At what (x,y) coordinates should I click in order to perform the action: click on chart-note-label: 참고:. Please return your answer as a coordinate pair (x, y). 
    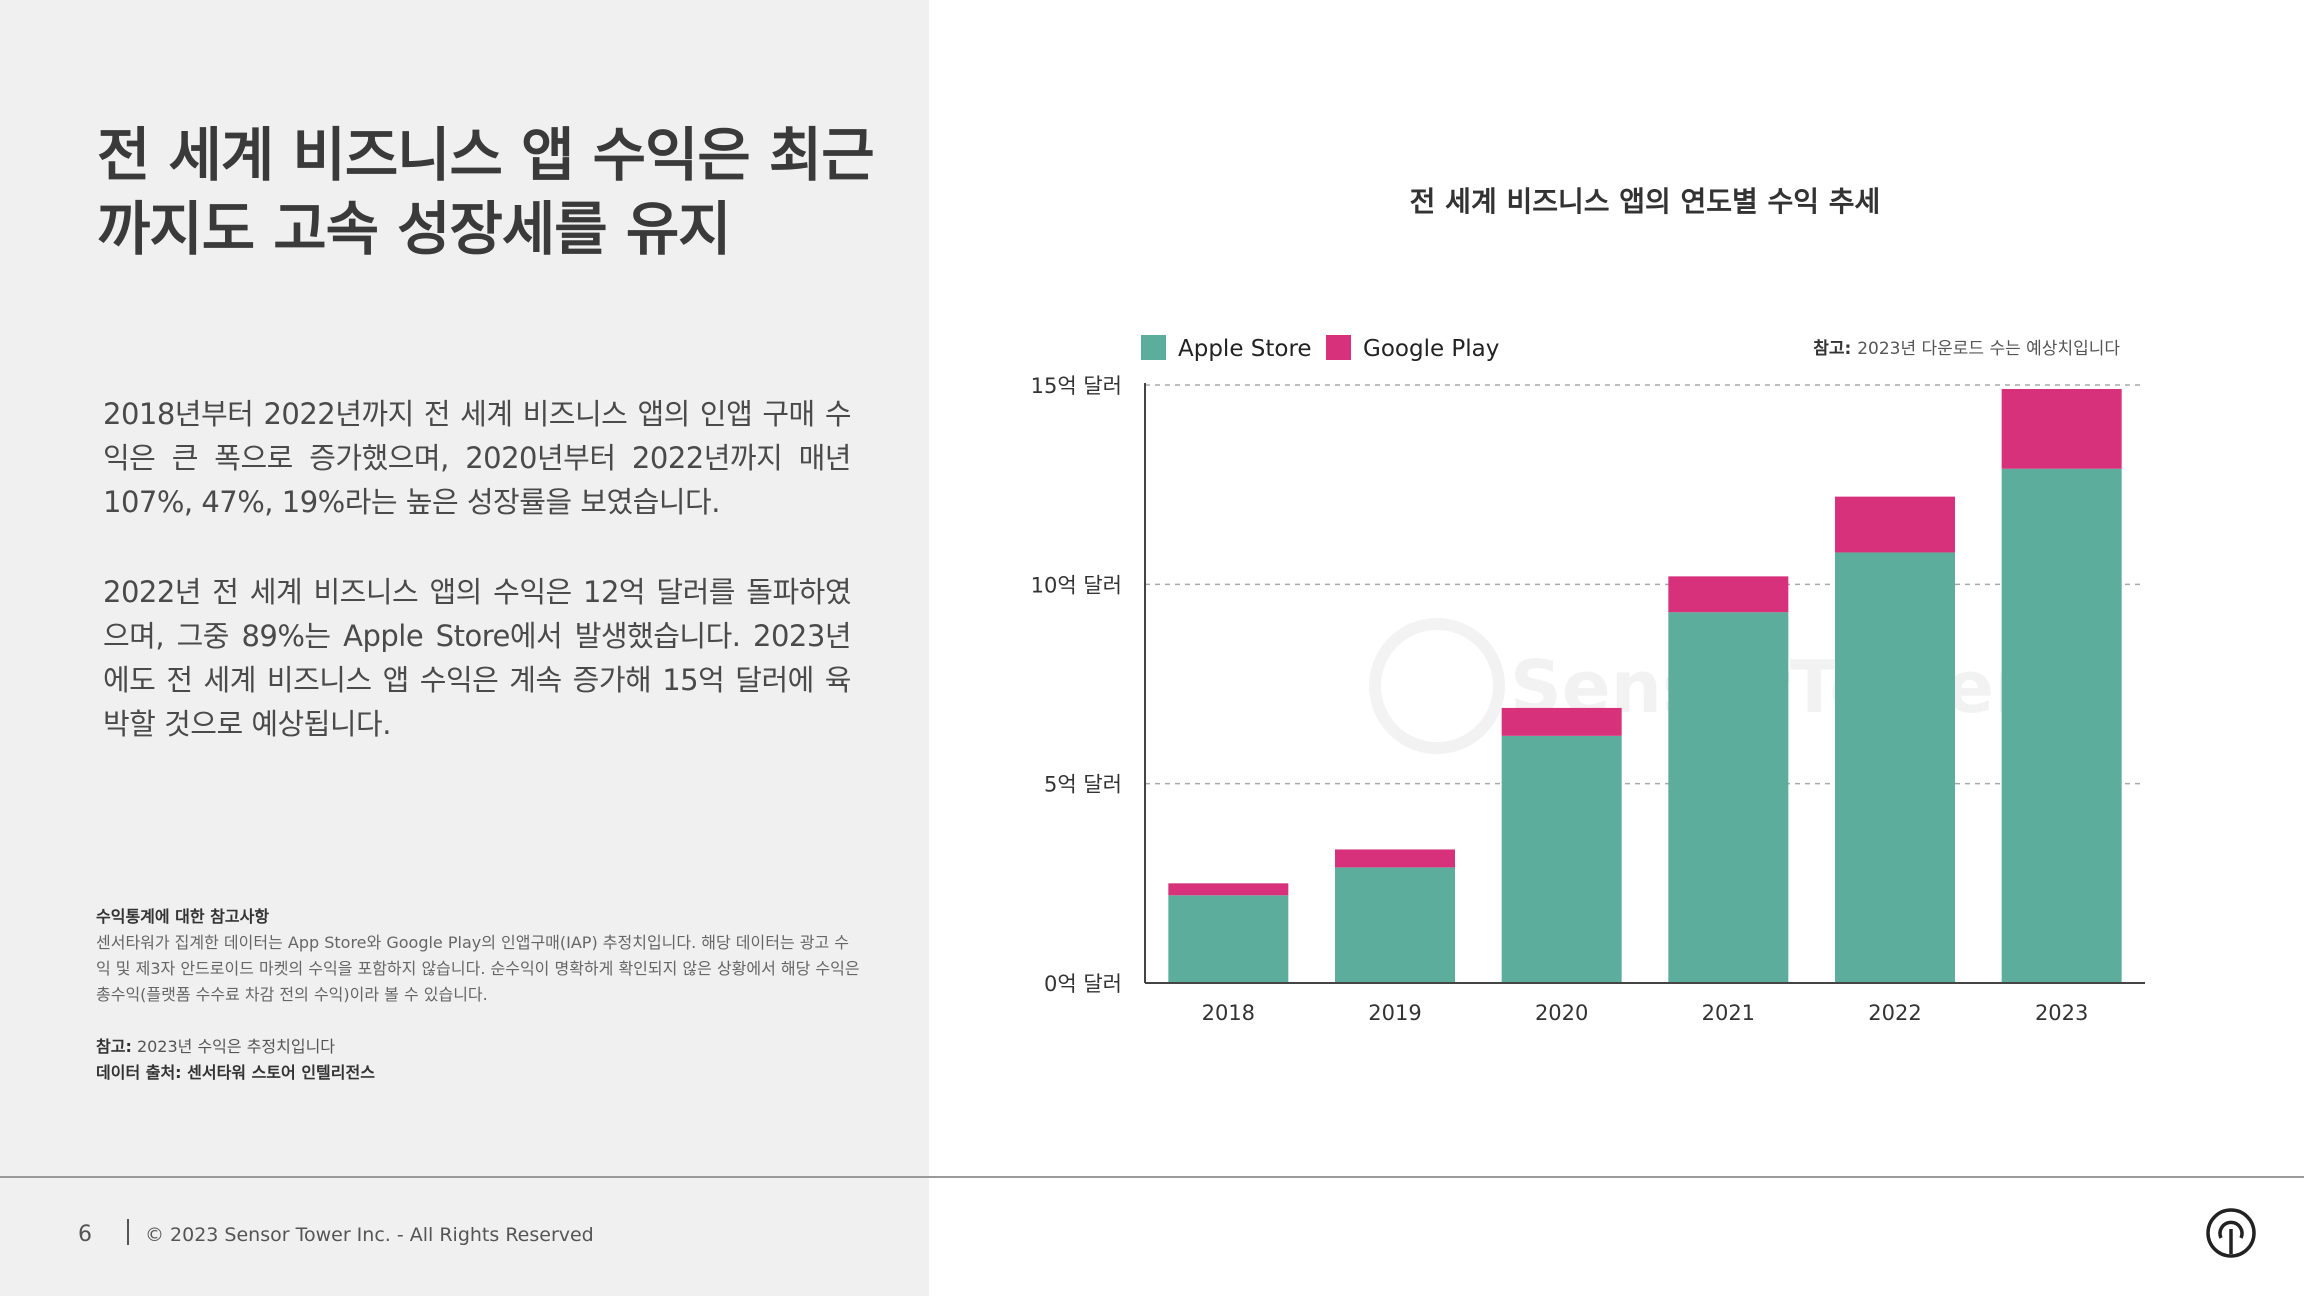
    Looking at the image, I should click on (1835, 348).